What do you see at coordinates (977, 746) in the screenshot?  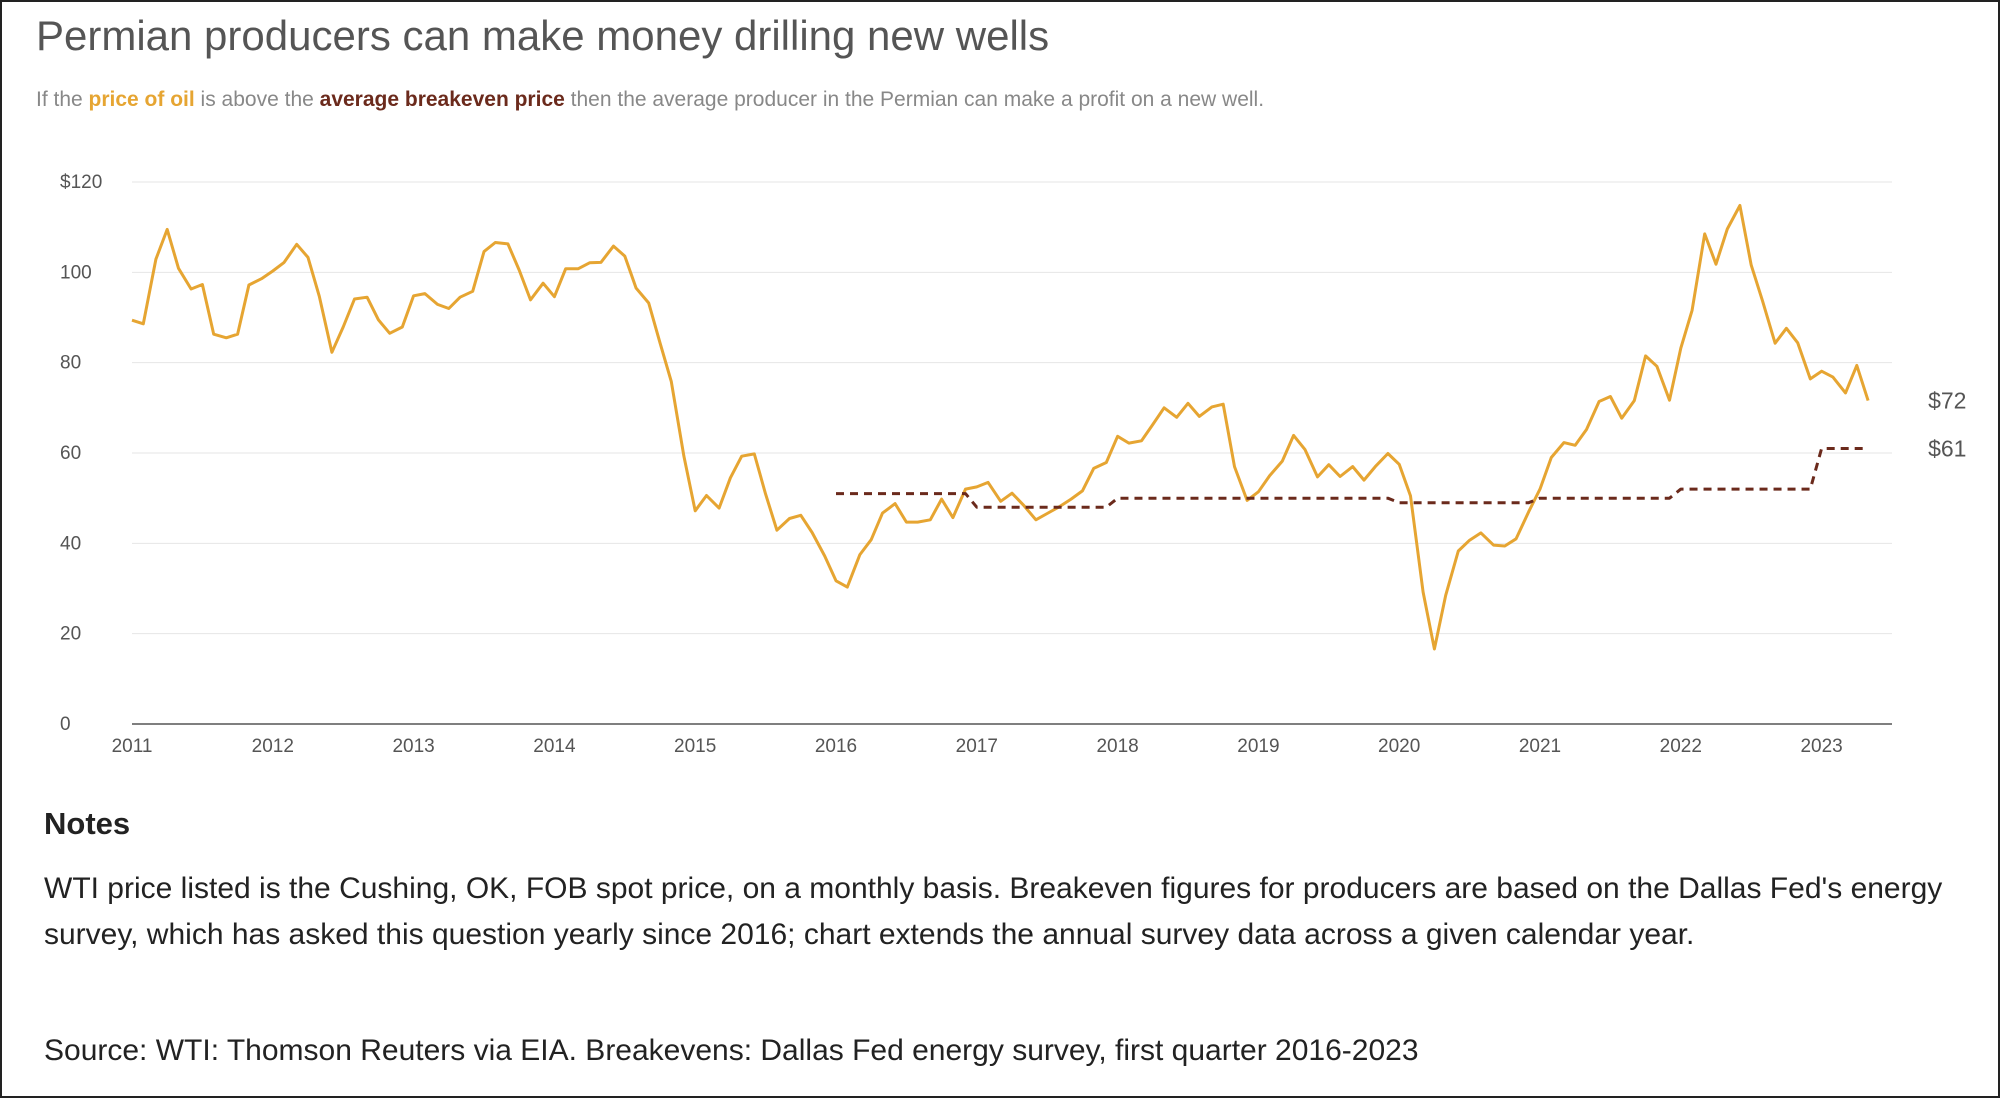 I see `x-tick-label: 2017` at bounding box center [977, 746].